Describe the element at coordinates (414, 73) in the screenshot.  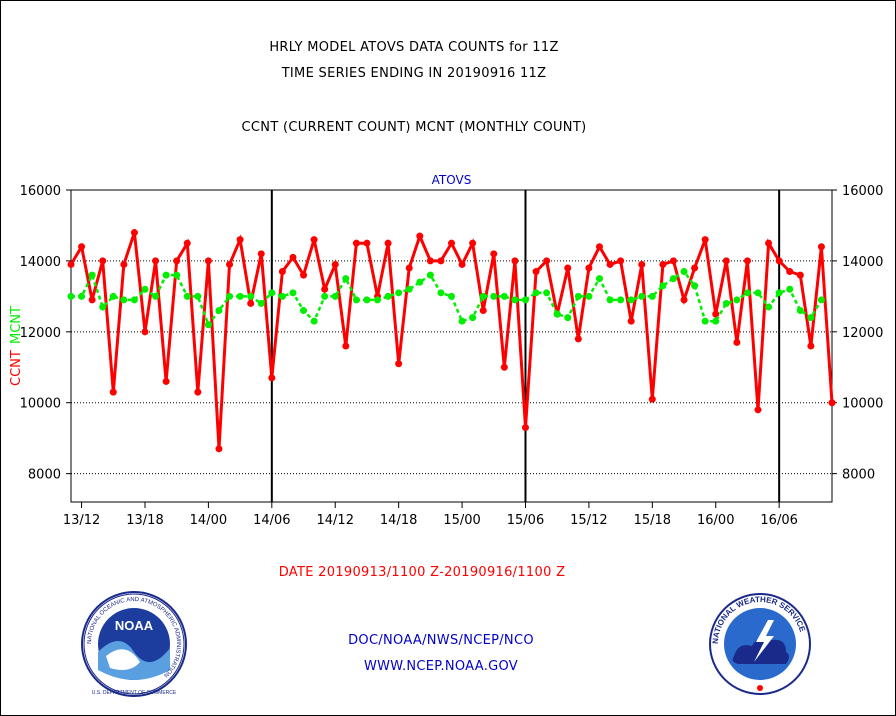
I see `chart-title-line-2: TIME SERIES ENDING IN 20190916 11Z` at that location.